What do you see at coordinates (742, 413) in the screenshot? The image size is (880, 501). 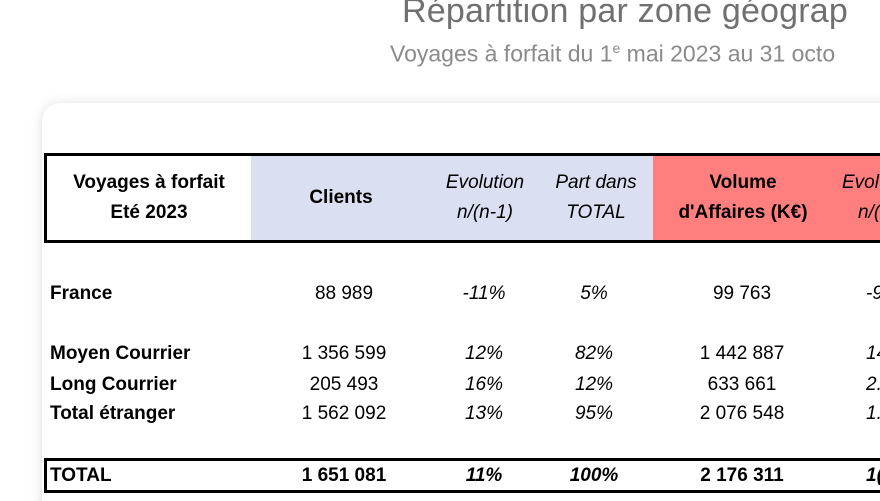 I see `row-volume: 2 076 548` at bounding box center [742, 413].